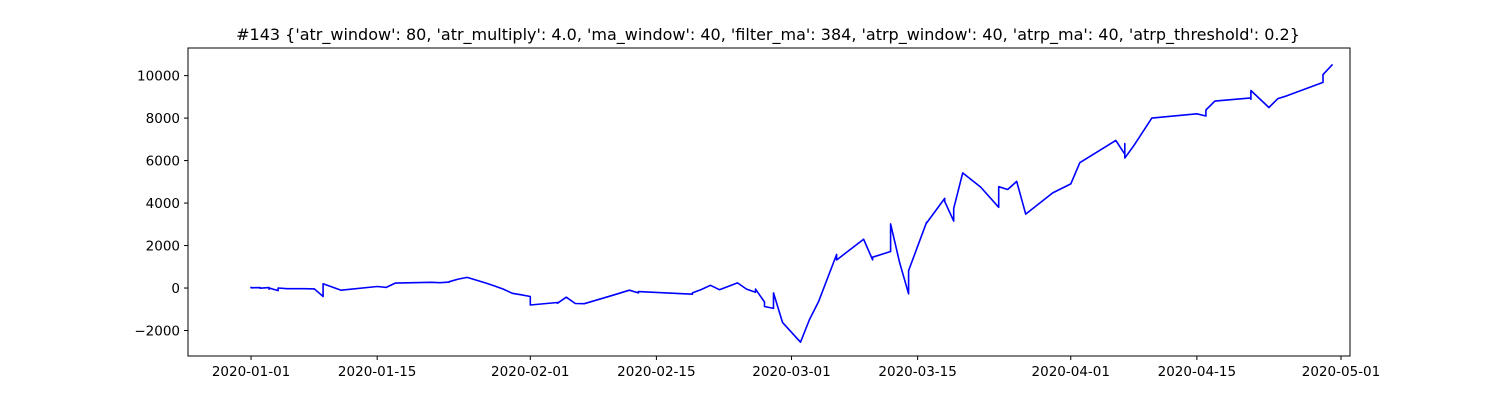 Image resolution: width=1500 pixels, height=400 pixels. Describe the element at coordinates (163, 247) in the screenshot. I see `y-tick-label: 2000` at that location.